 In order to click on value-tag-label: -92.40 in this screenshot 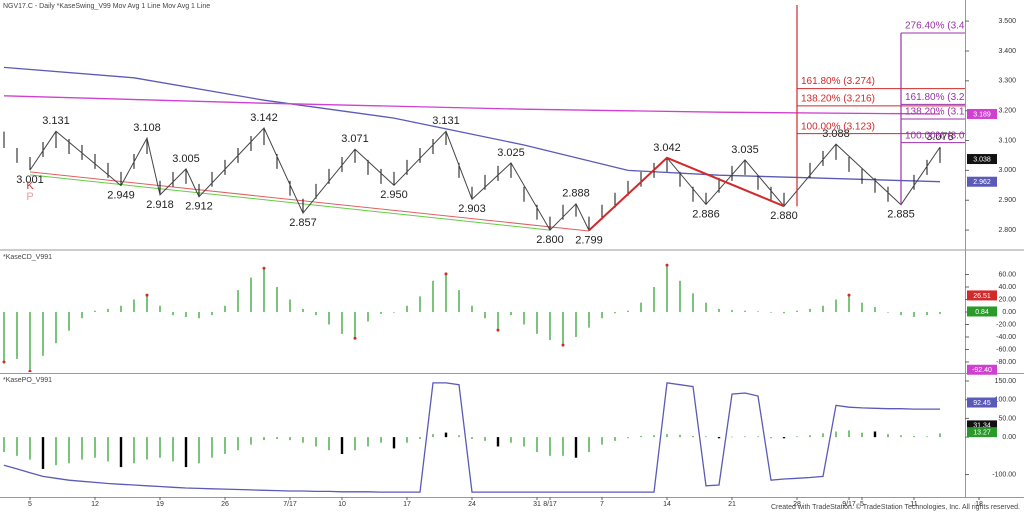, I will do `click(982, 370)`.